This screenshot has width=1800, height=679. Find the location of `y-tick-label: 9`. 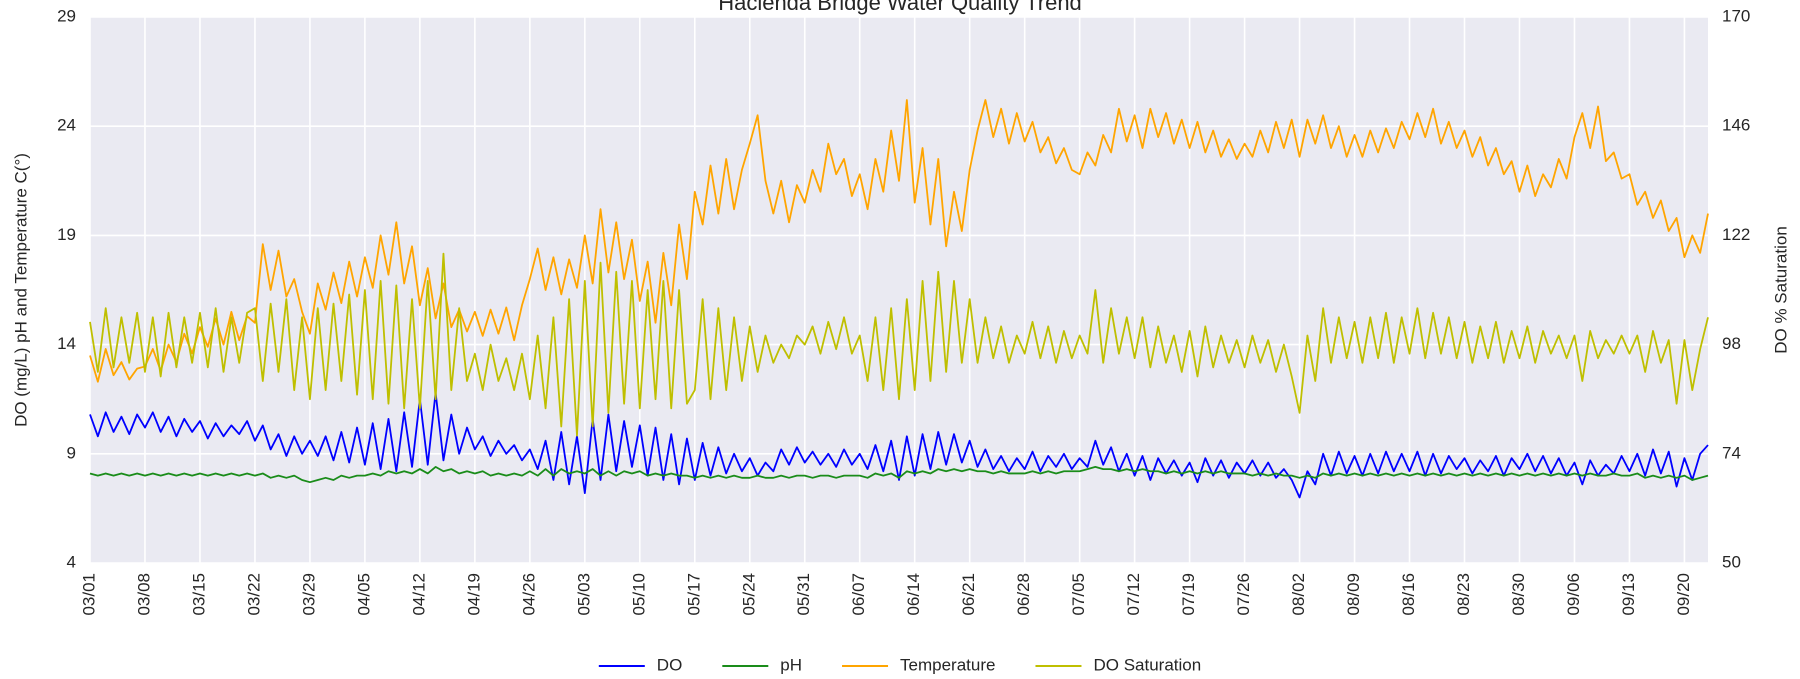

y-tick-label: 9 is located at coordinates (71, 452).